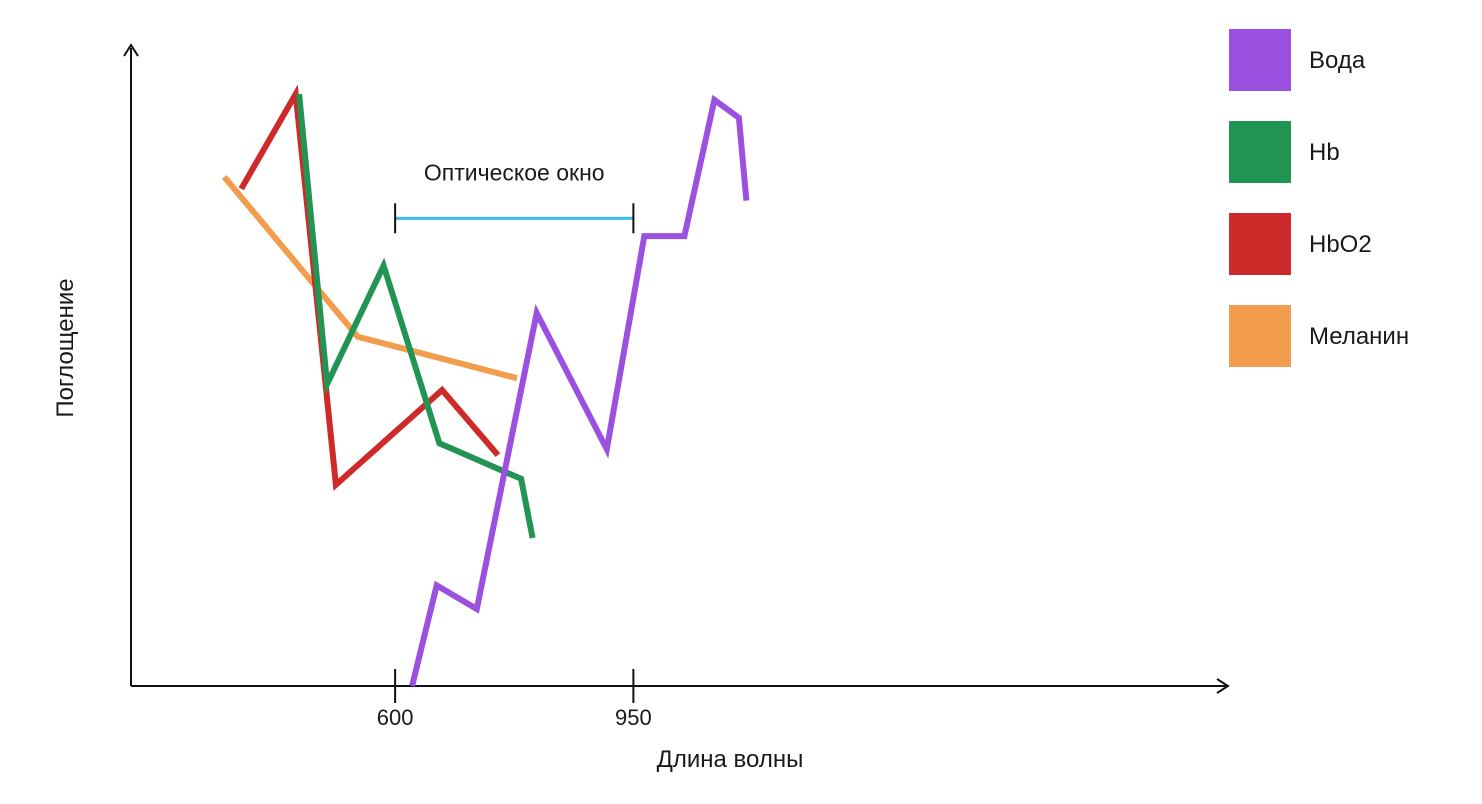 This screenshot has height=804, width=1482. What do you see at coordinates (514, 172) in the screenshot?
I see `optical-window-label: Оптическое окно` at bounding box center [514, 172].